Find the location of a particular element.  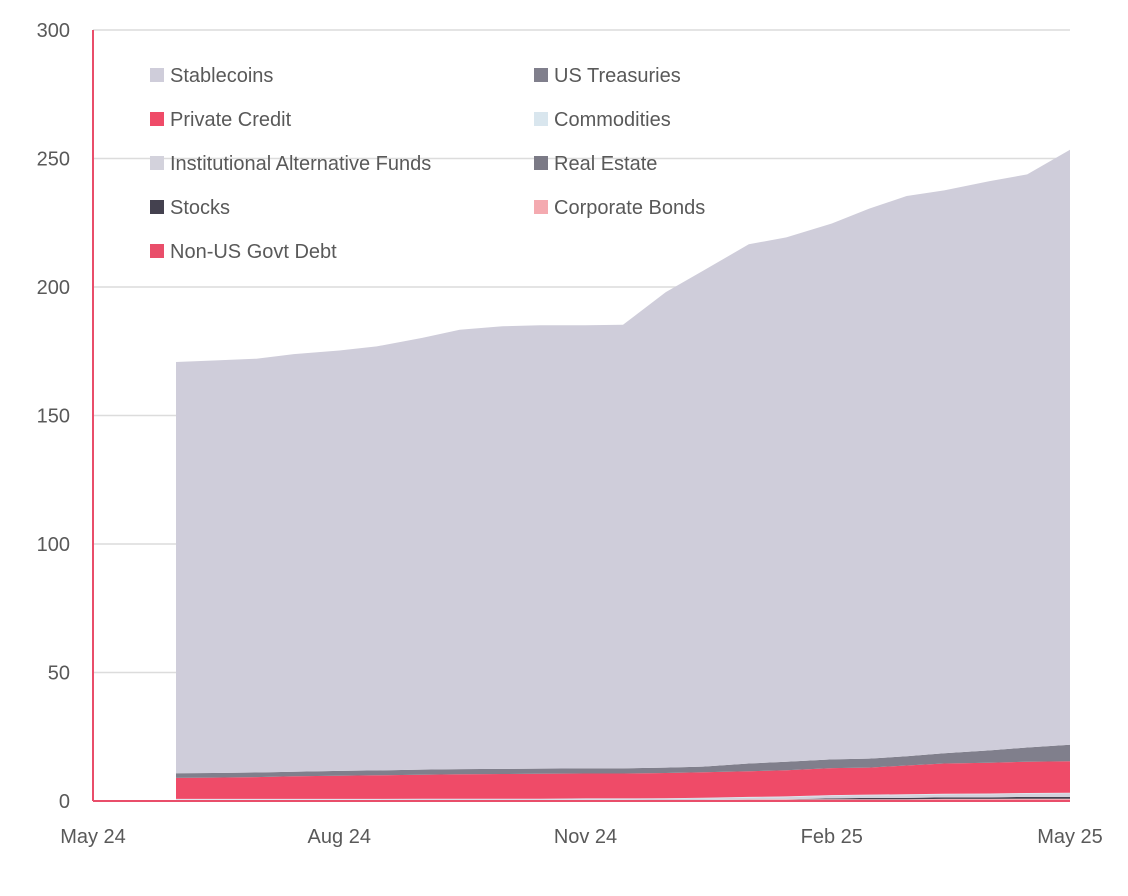

area-series-institutional-alternative-funds is located at coordinates (623, 797).